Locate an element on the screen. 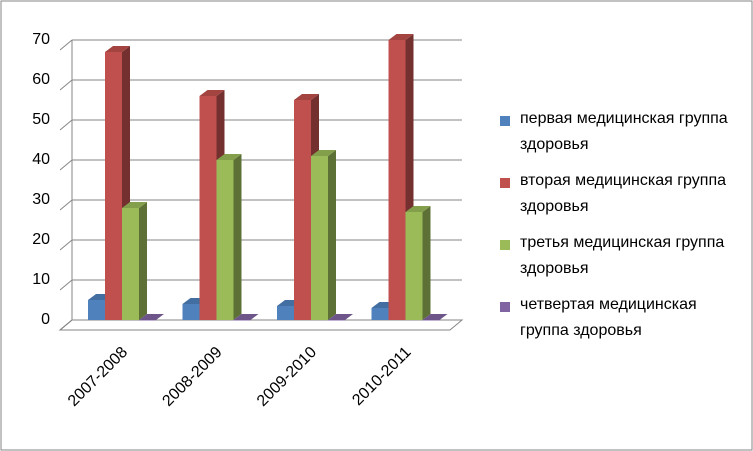 This screenshot has height=451, width=753. legend-label: третья медицинская группа здоровья is located at coordinates (622, 255).